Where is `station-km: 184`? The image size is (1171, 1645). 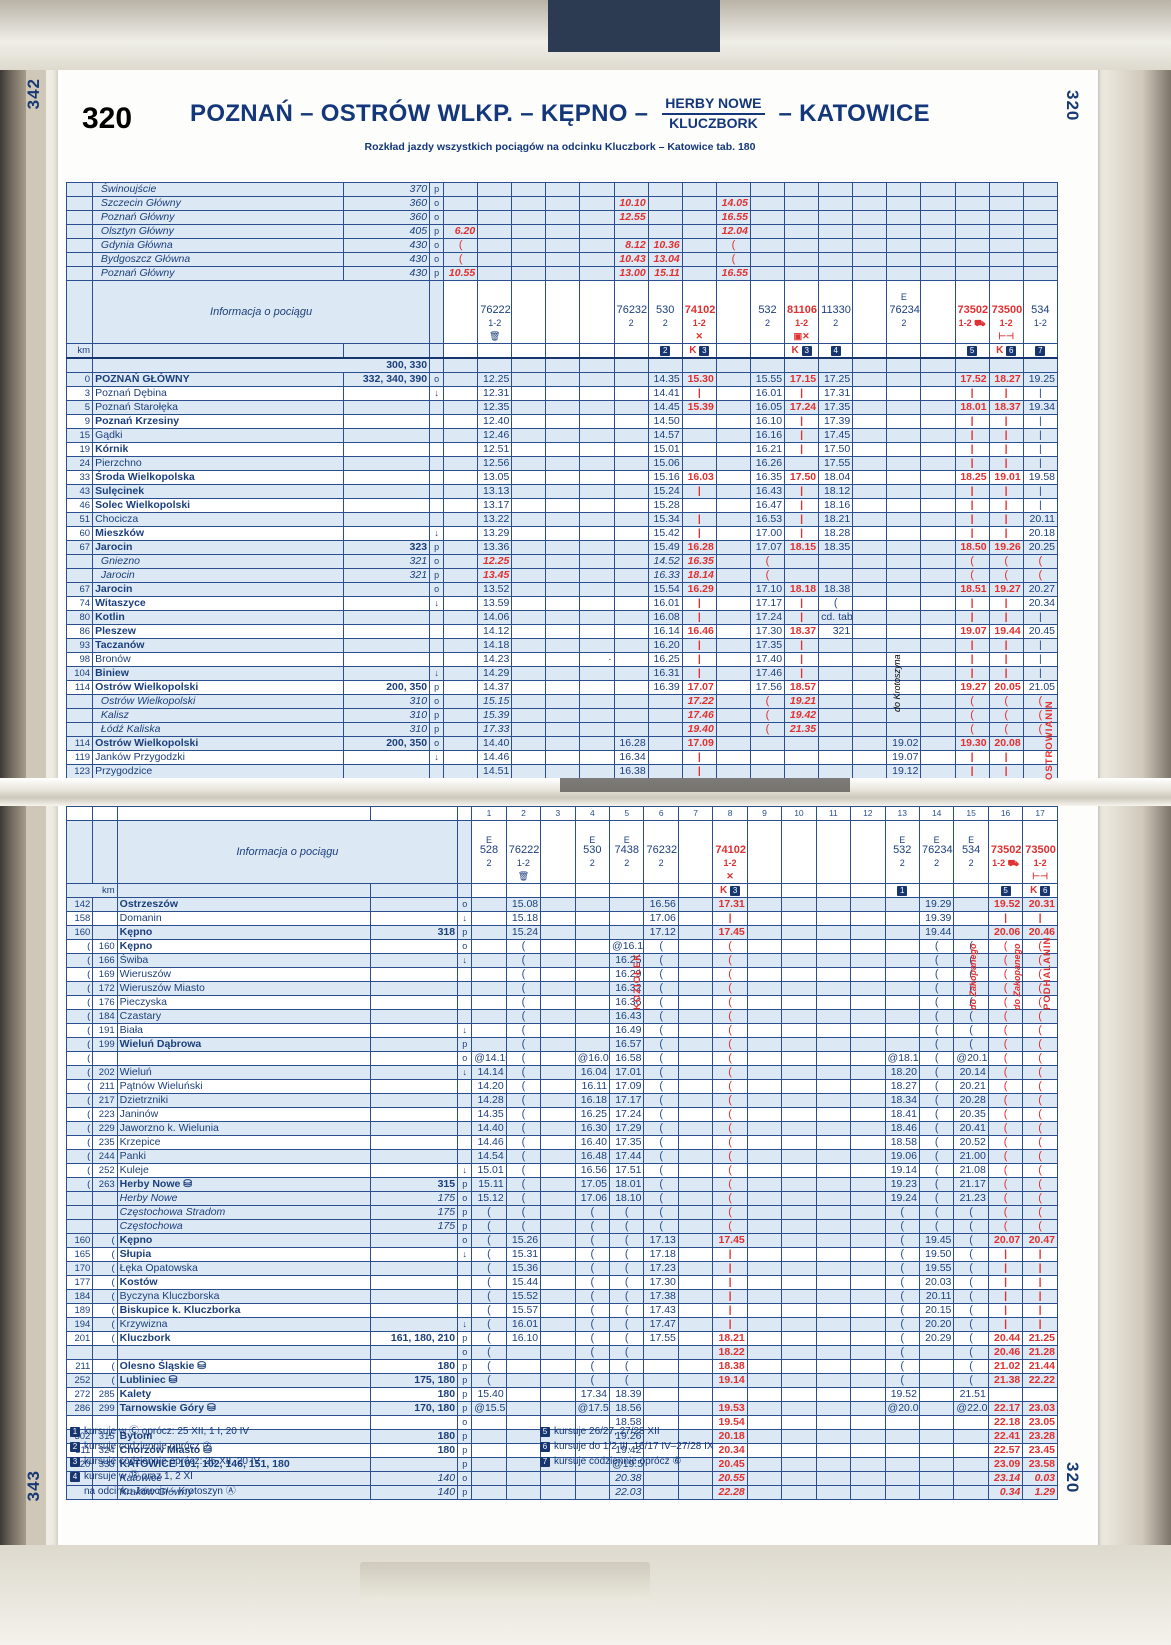 station-km: 184 is located at coordinates (79, 1296).